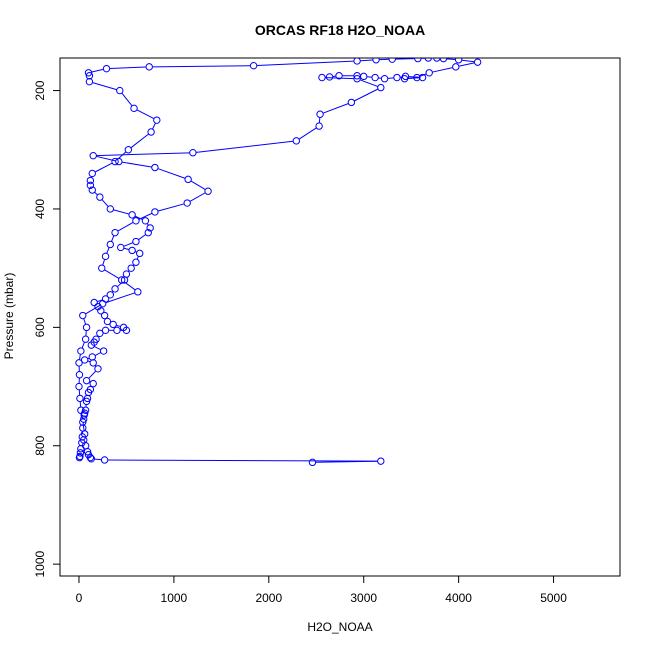 This screenshot has height=650, width=650. Describe the element at coordinates (40, 327) in the screenshot. I see `y-tick-label: 600` at that location.